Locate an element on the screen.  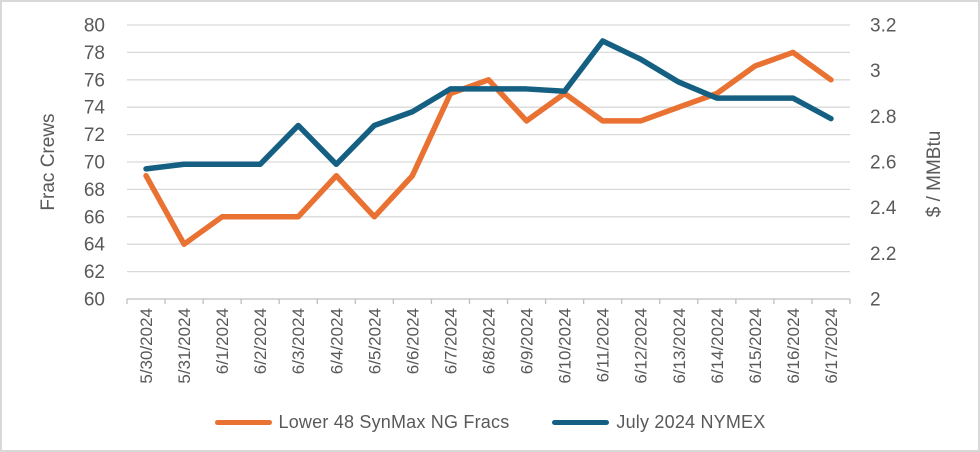
legend-swatch-nymex is located at coordinates (581, 422).